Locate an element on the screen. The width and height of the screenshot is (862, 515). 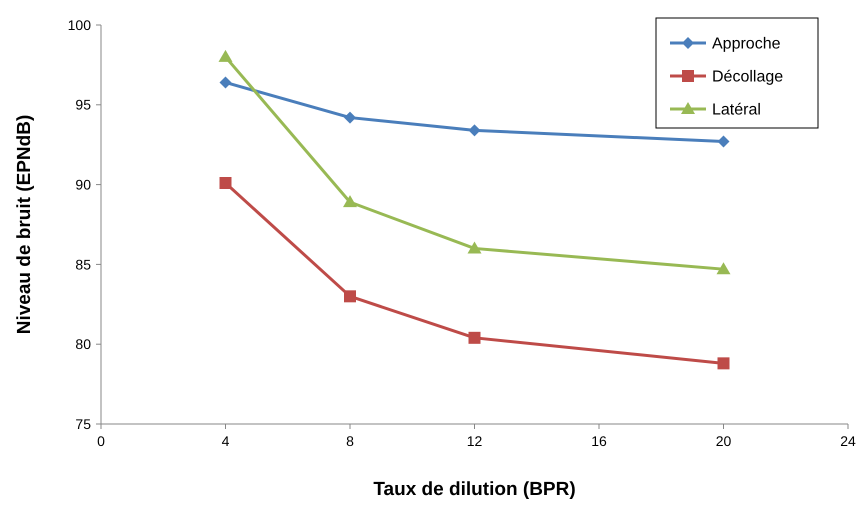
legend-label: Latéral is located at coordinates (736, 110).